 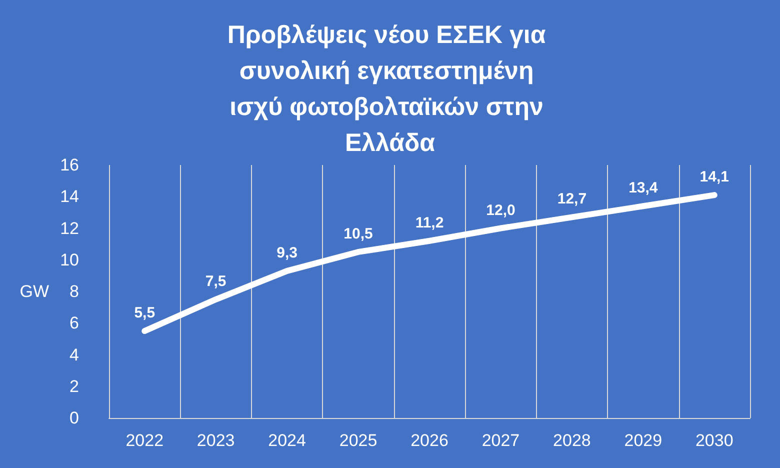 What do you see at coordinates (429, 440) in the screenshot?
I see `x-tick-label: 2026` at bounding box center [429, 440].